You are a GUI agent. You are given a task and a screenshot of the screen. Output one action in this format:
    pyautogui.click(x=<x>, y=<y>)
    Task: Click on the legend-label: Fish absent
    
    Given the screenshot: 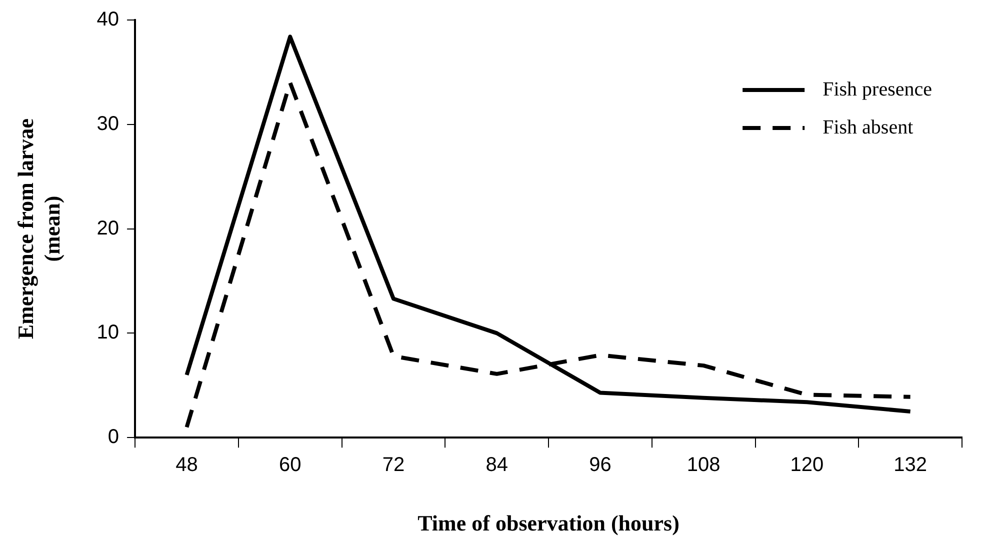 What is the action you would take?
    pyautogui.click(x=868, y=127)
    